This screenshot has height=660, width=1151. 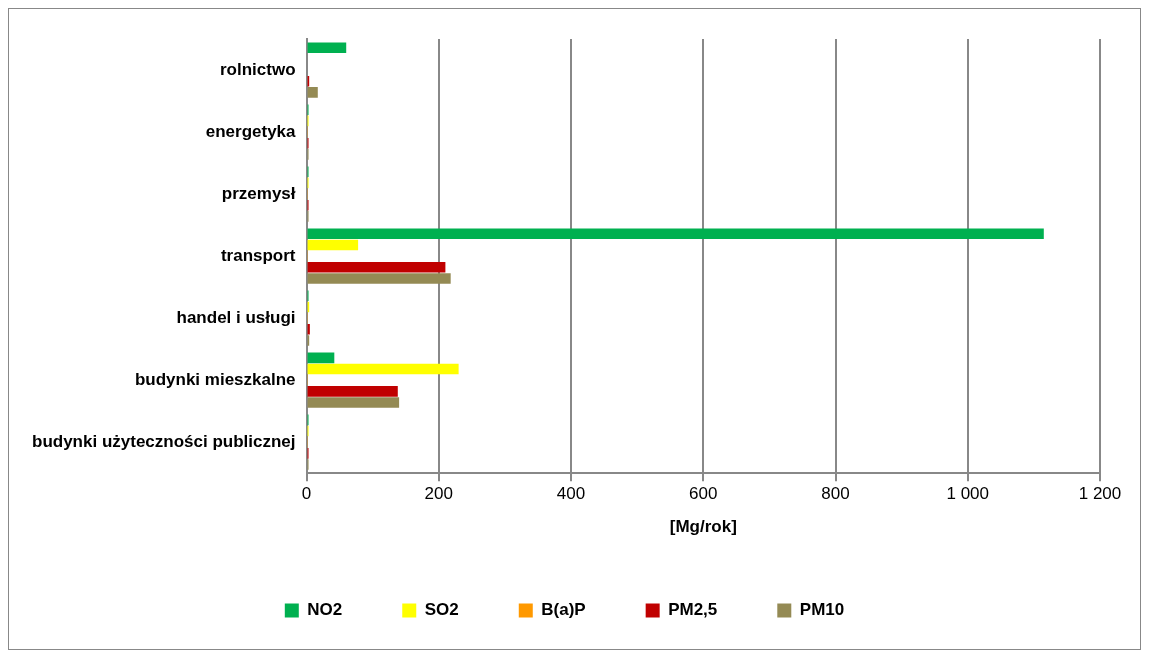 I want to click on x-tick-label: 1 000, so click(x=968, y=494).